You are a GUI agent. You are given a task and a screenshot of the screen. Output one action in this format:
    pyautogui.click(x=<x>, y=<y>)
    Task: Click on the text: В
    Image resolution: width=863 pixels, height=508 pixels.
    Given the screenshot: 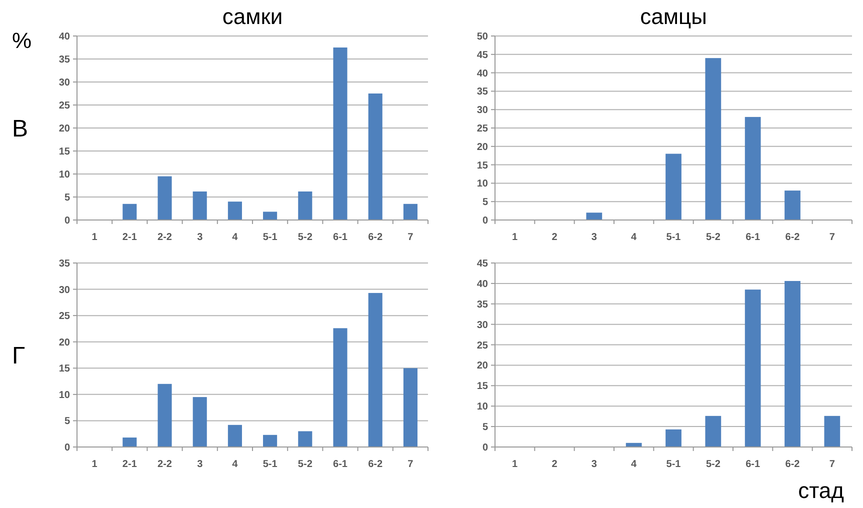 What is the action you would take?
    pyautogui.click(x=20, y=128)
    